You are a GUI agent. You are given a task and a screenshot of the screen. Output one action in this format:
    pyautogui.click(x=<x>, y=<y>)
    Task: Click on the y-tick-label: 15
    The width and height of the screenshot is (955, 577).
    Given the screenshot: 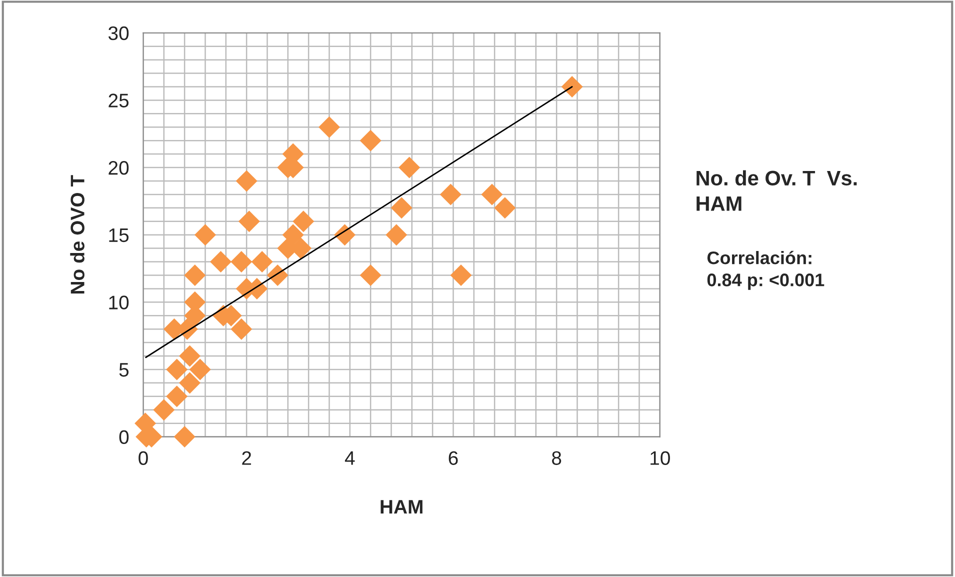 What is the action you would take?
    pyautogui.click(x=119, y=235)
    